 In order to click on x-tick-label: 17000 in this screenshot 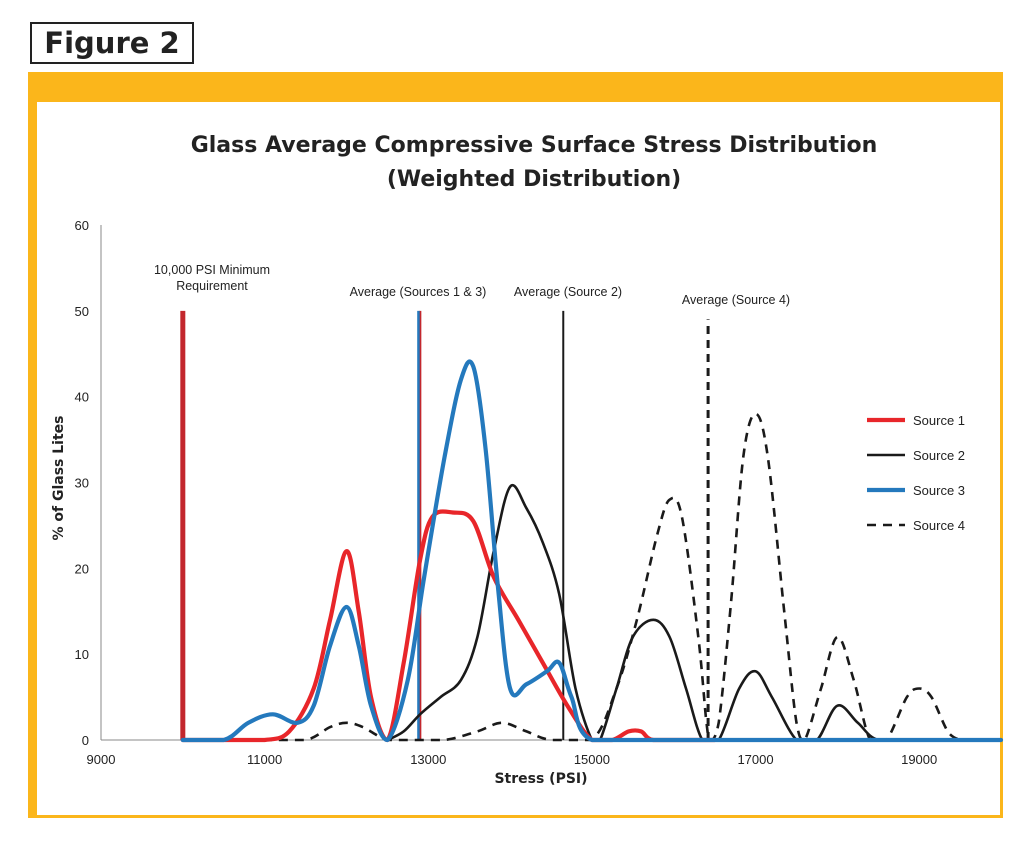, I will do `click(755, 759)`.